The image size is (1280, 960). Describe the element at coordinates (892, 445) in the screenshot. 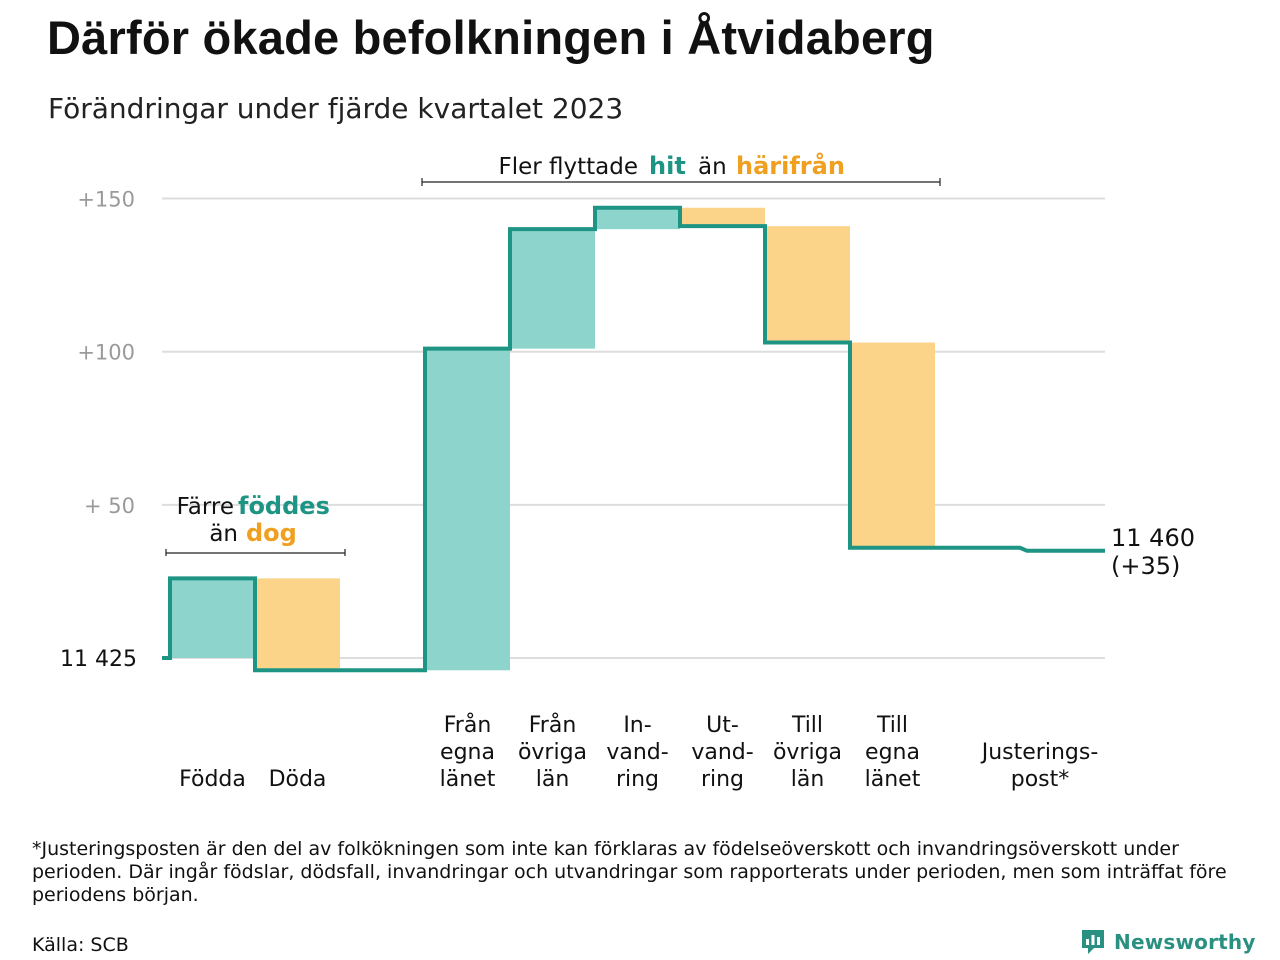

I see `bar-till-egna-länet` at that location.